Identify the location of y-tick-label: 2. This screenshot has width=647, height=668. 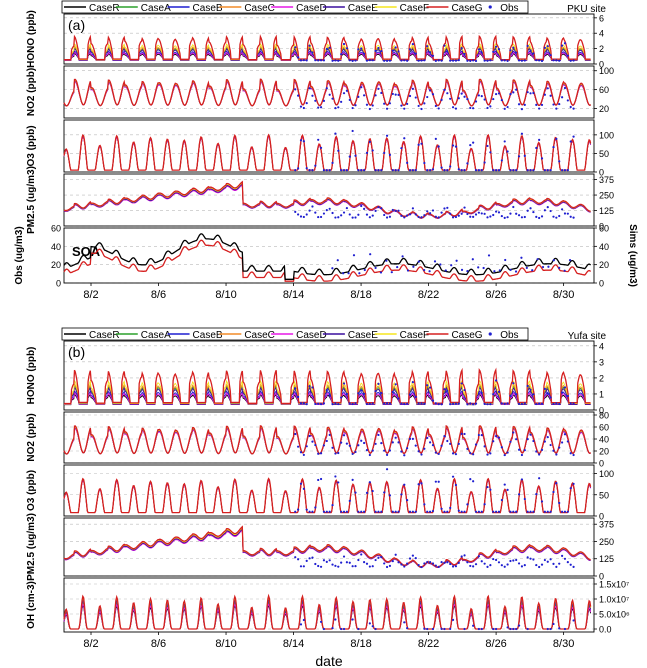
(601, 378).